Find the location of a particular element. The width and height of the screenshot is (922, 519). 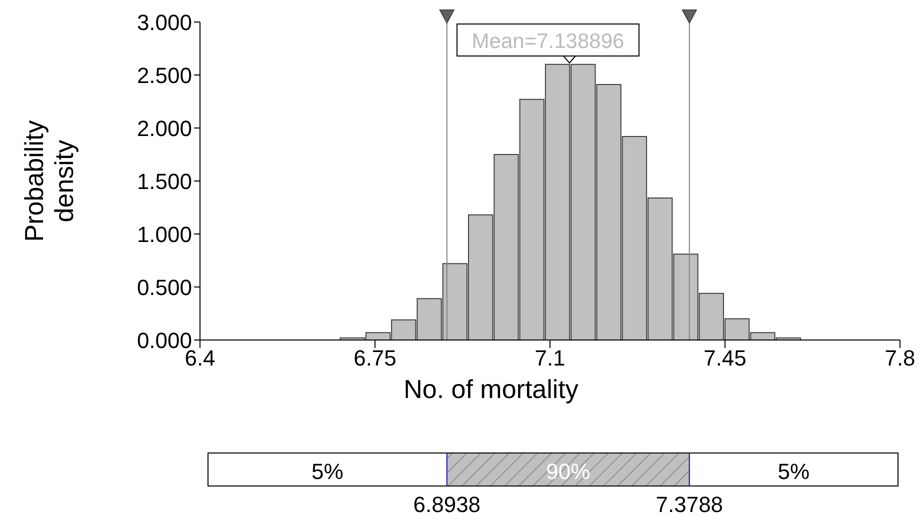

x-tick-label: 7.1 is located at coordinates (550, 358).